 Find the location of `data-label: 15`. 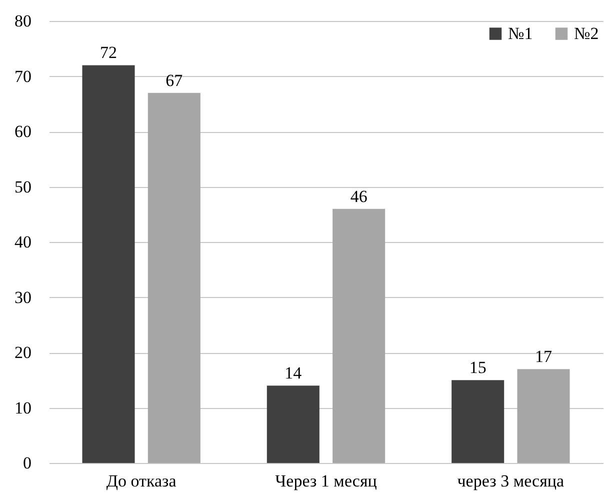

data-label: 15 is located at coordinates (477, 368).